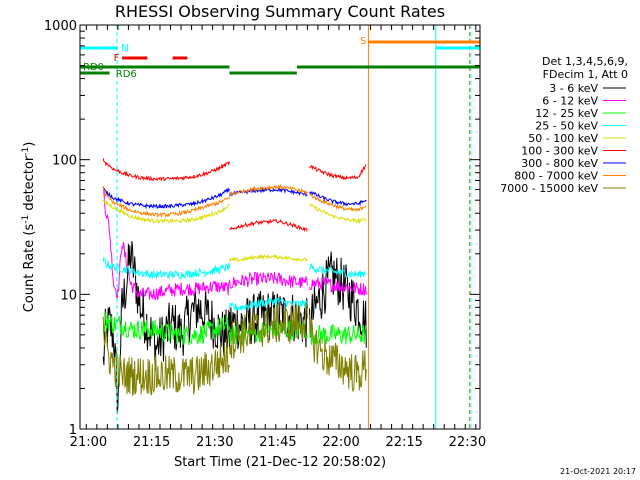  What do you see at coordinates (60, 26) in the screenshot?
I see `y-tick-label: 1000` at bounding box center [60, 26].